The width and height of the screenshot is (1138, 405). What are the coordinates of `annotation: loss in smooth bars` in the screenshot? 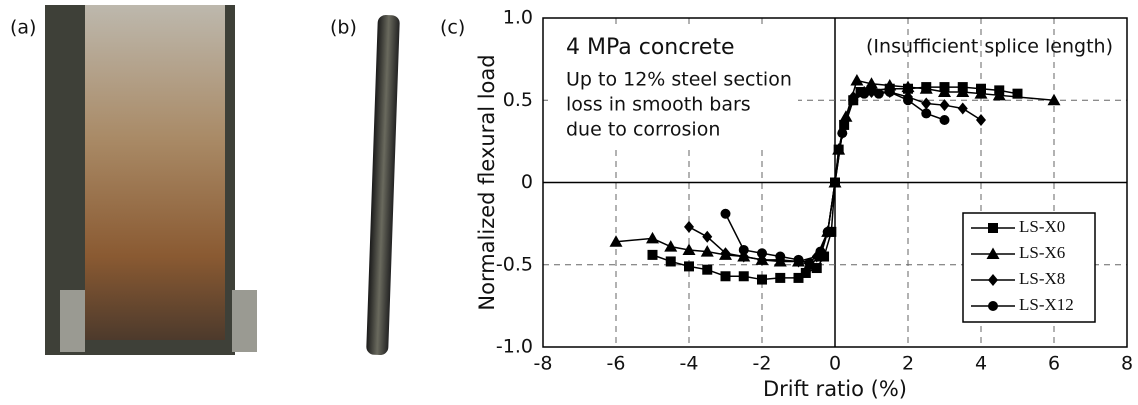 It's located at (658, 105).